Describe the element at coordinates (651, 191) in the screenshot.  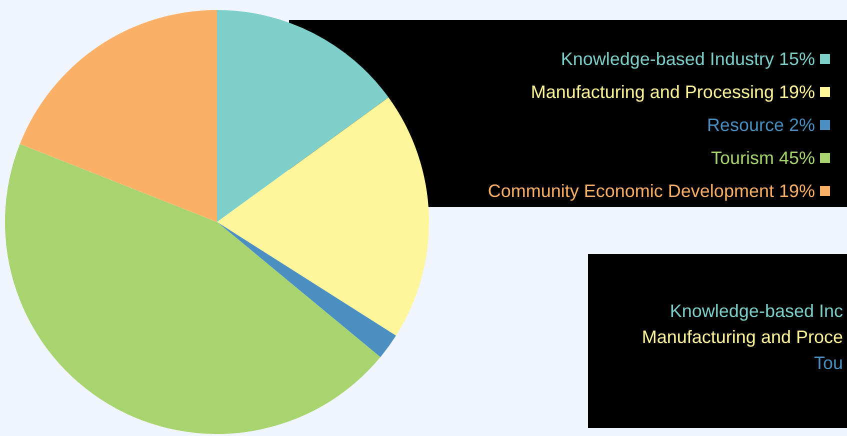
I see `legend-label: Community Economic Development 19%` at that location.